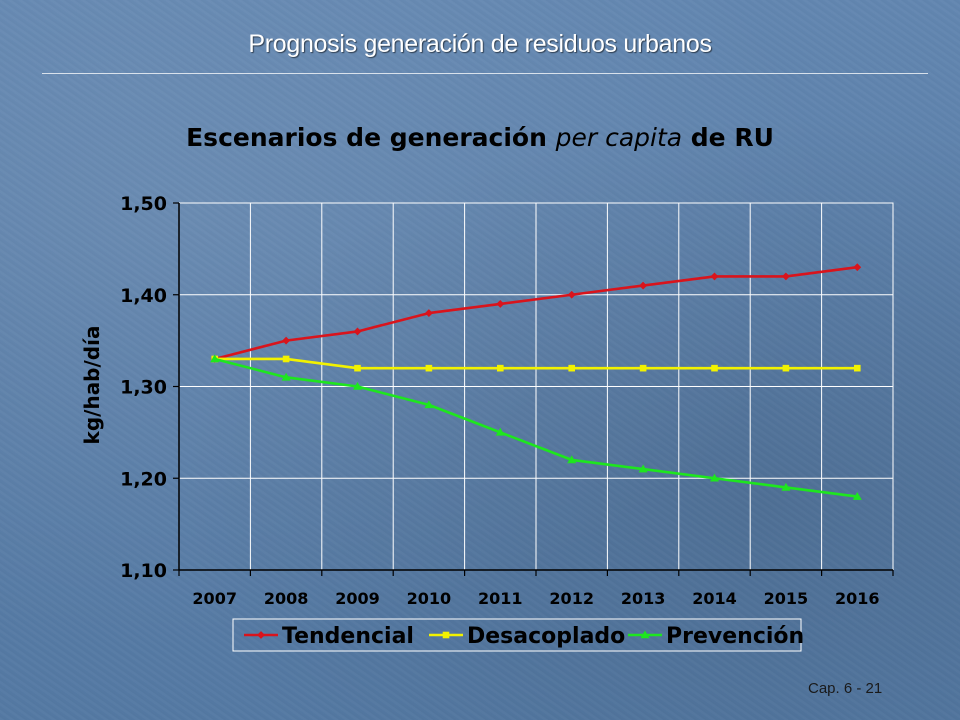  I want to click on x-tick-label: 2009, so click(357, 598).